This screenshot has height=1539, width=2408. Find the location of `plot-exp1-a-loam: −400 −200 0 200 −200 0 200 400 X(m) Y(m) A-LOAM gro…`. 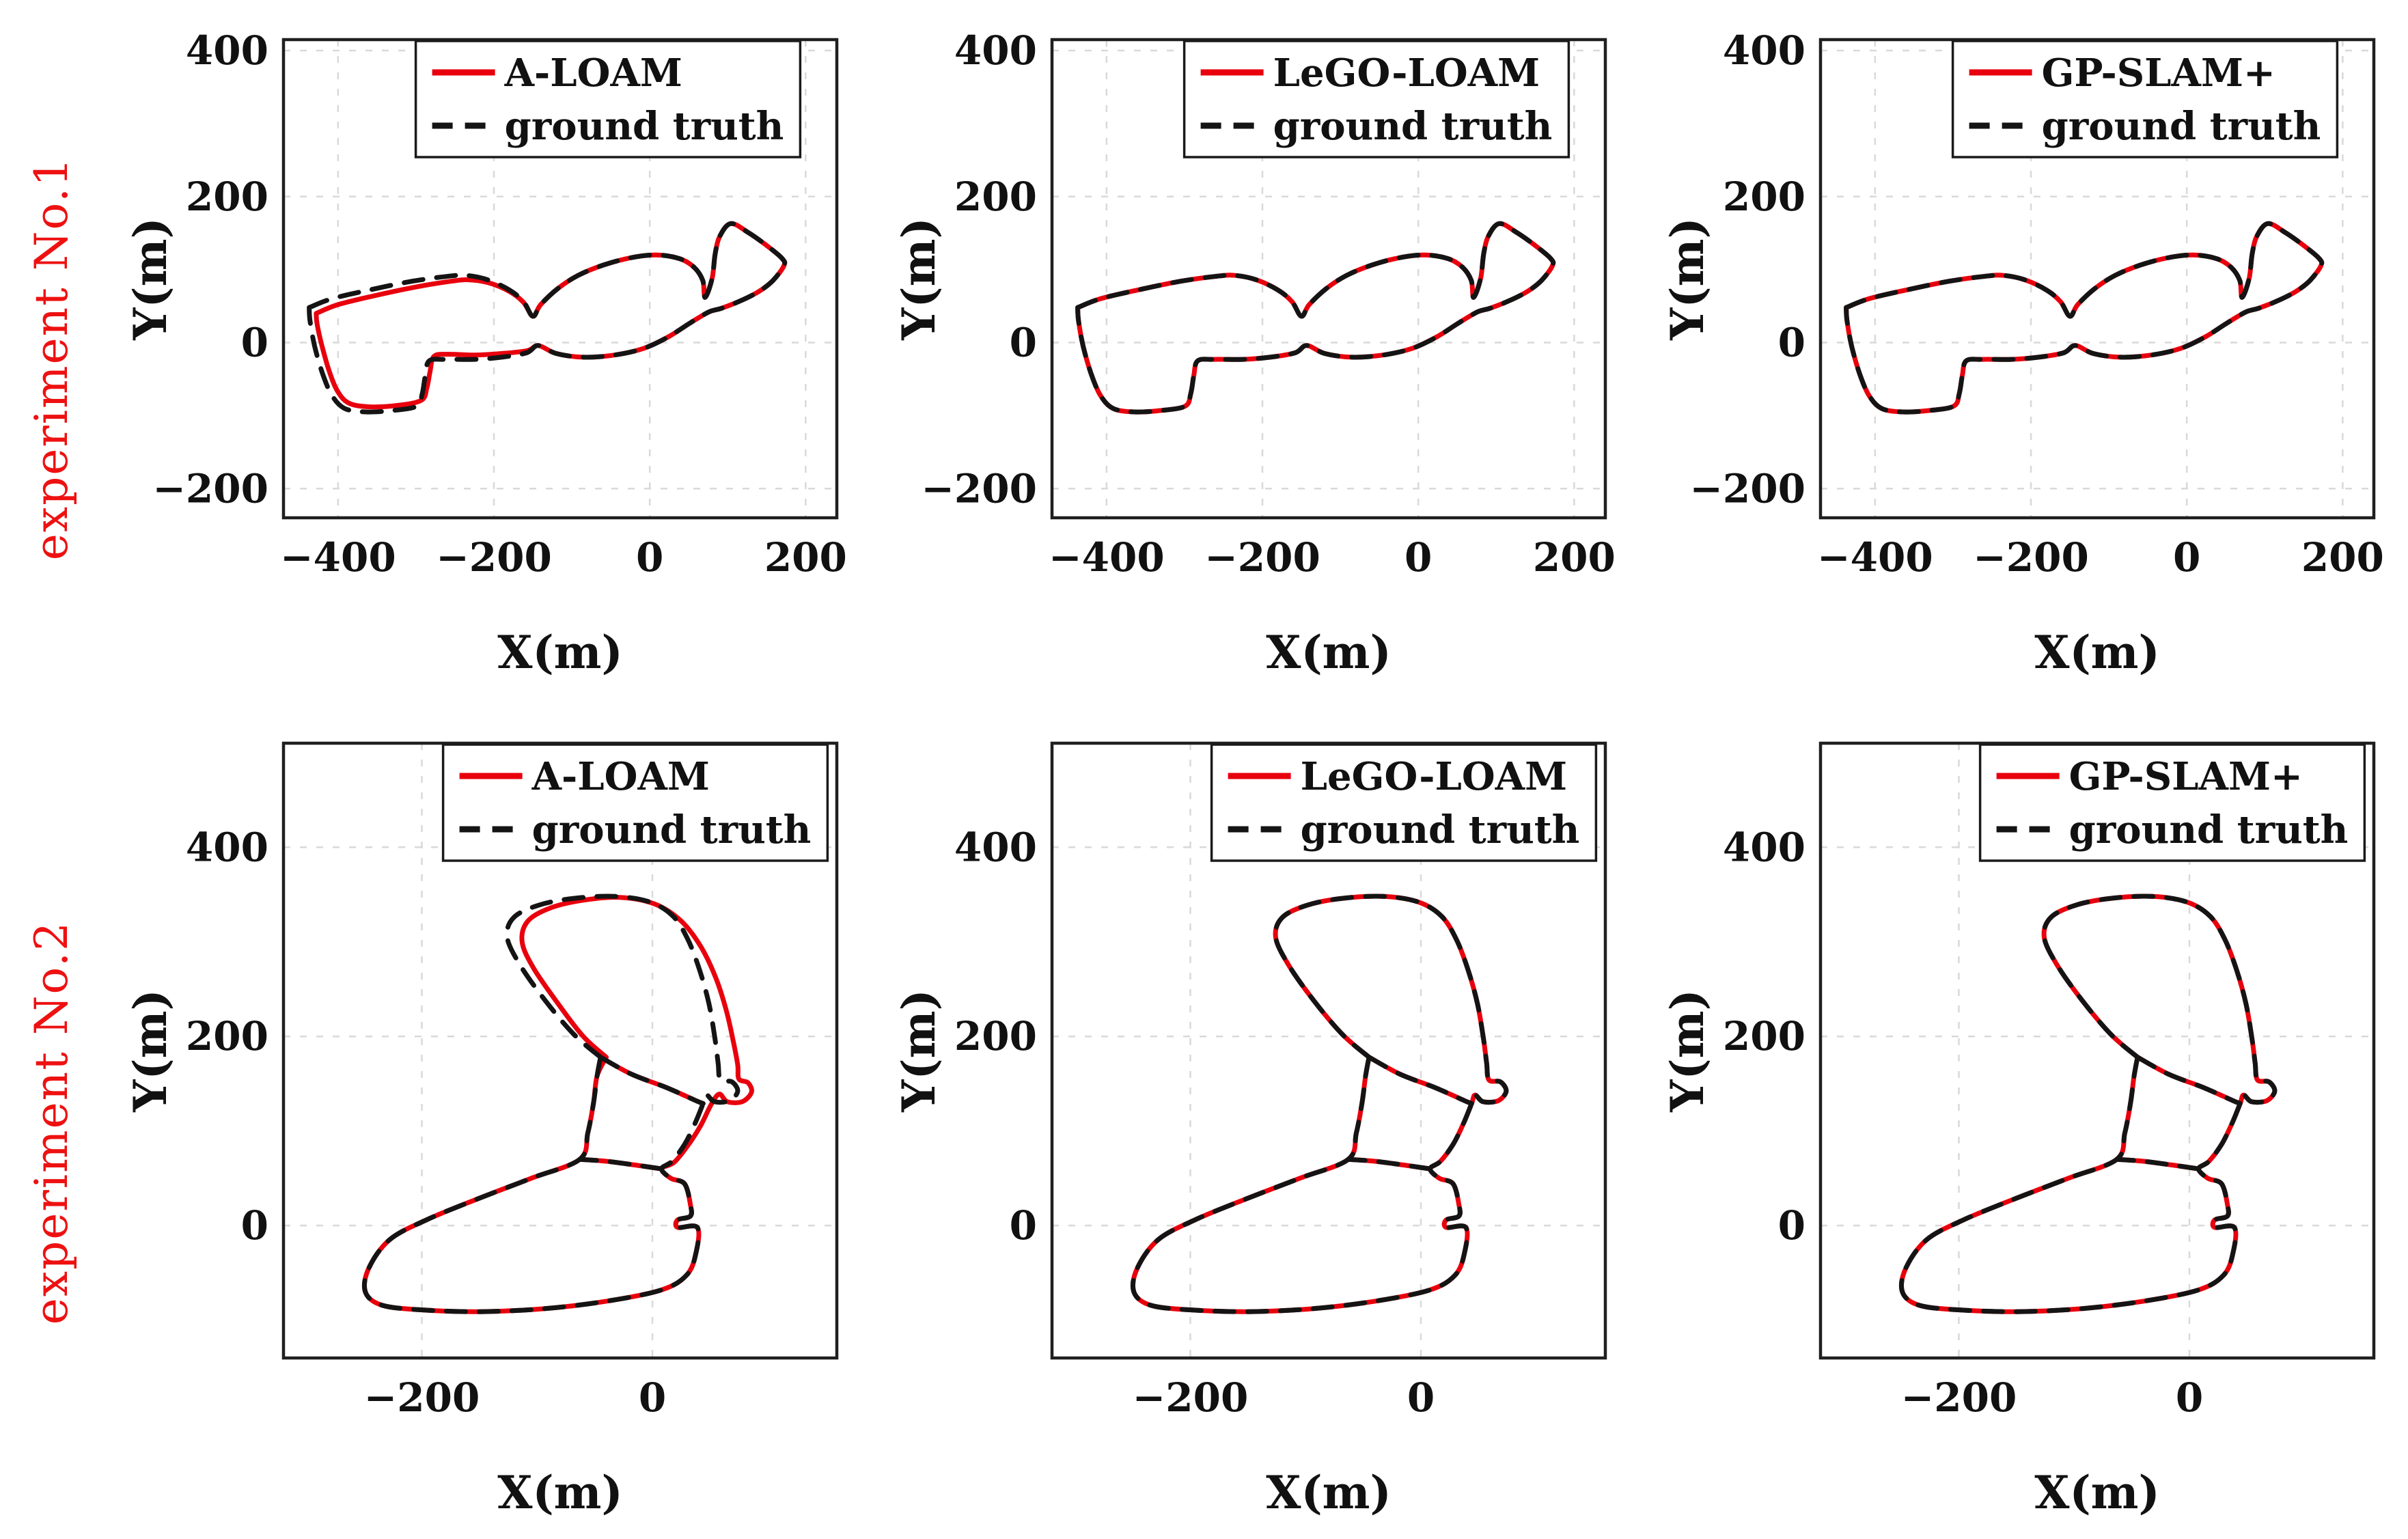

plot-exp1-a-loam: −400 −200 0 200 −200 0 200 400 X(m) Y(m) A-LOAM gro… is located at coordinates (487, 358).